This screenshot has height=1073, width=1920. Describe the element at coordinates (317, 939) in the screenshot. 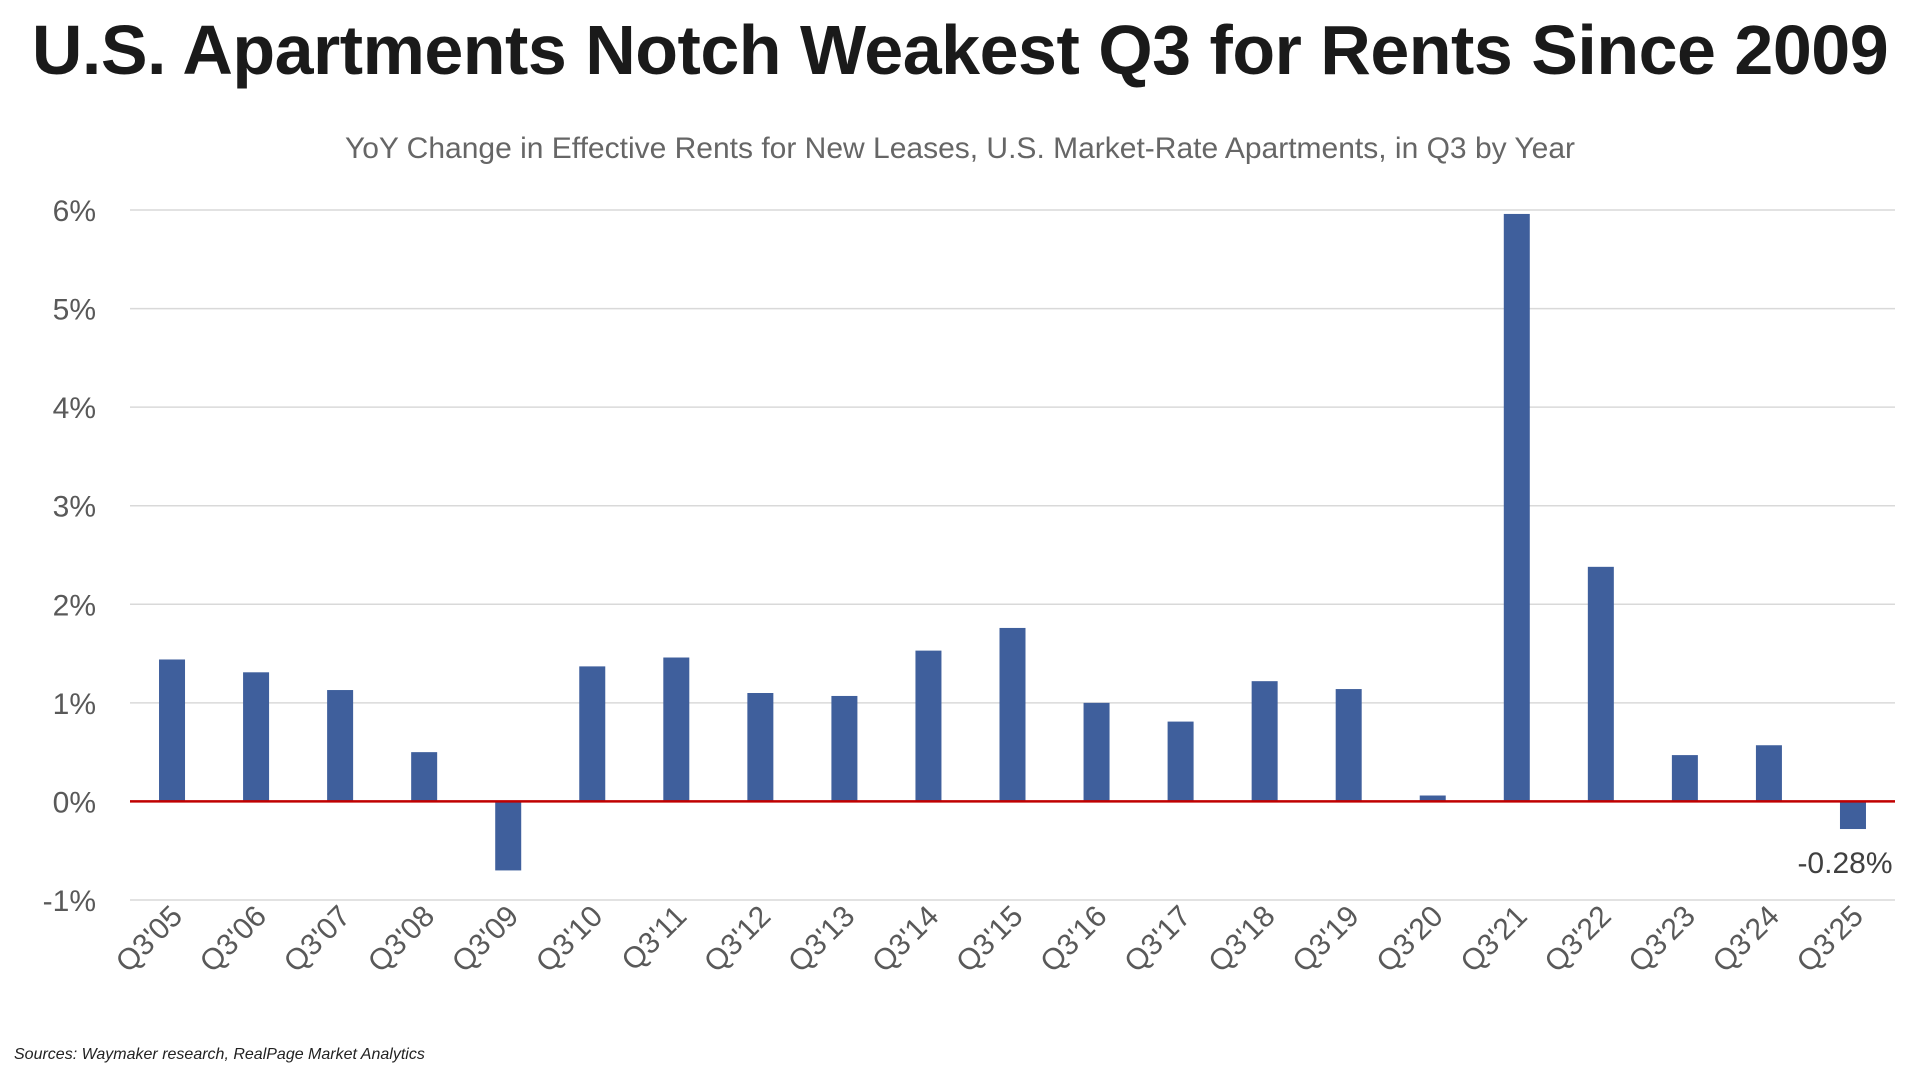

I see `x-tick-label: Q3'07` at that location.